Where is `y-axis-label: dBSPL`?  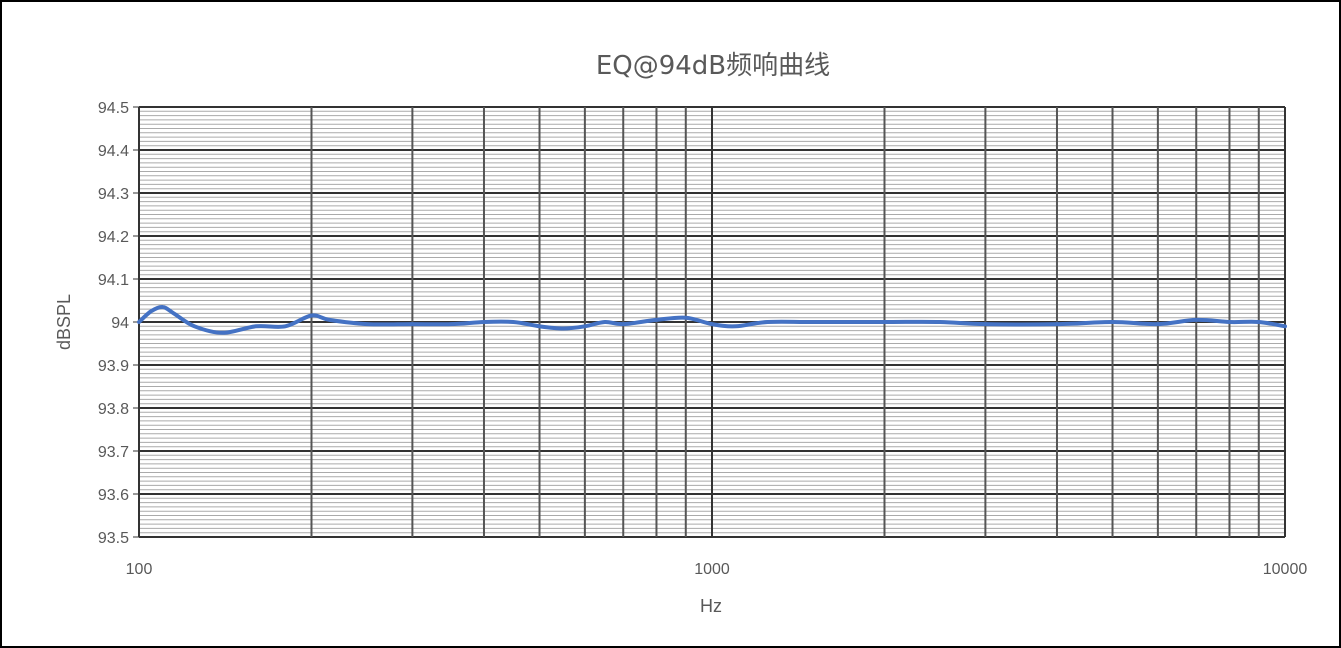
y-axis-label: dBSPL is located at coordinates (64, 322).